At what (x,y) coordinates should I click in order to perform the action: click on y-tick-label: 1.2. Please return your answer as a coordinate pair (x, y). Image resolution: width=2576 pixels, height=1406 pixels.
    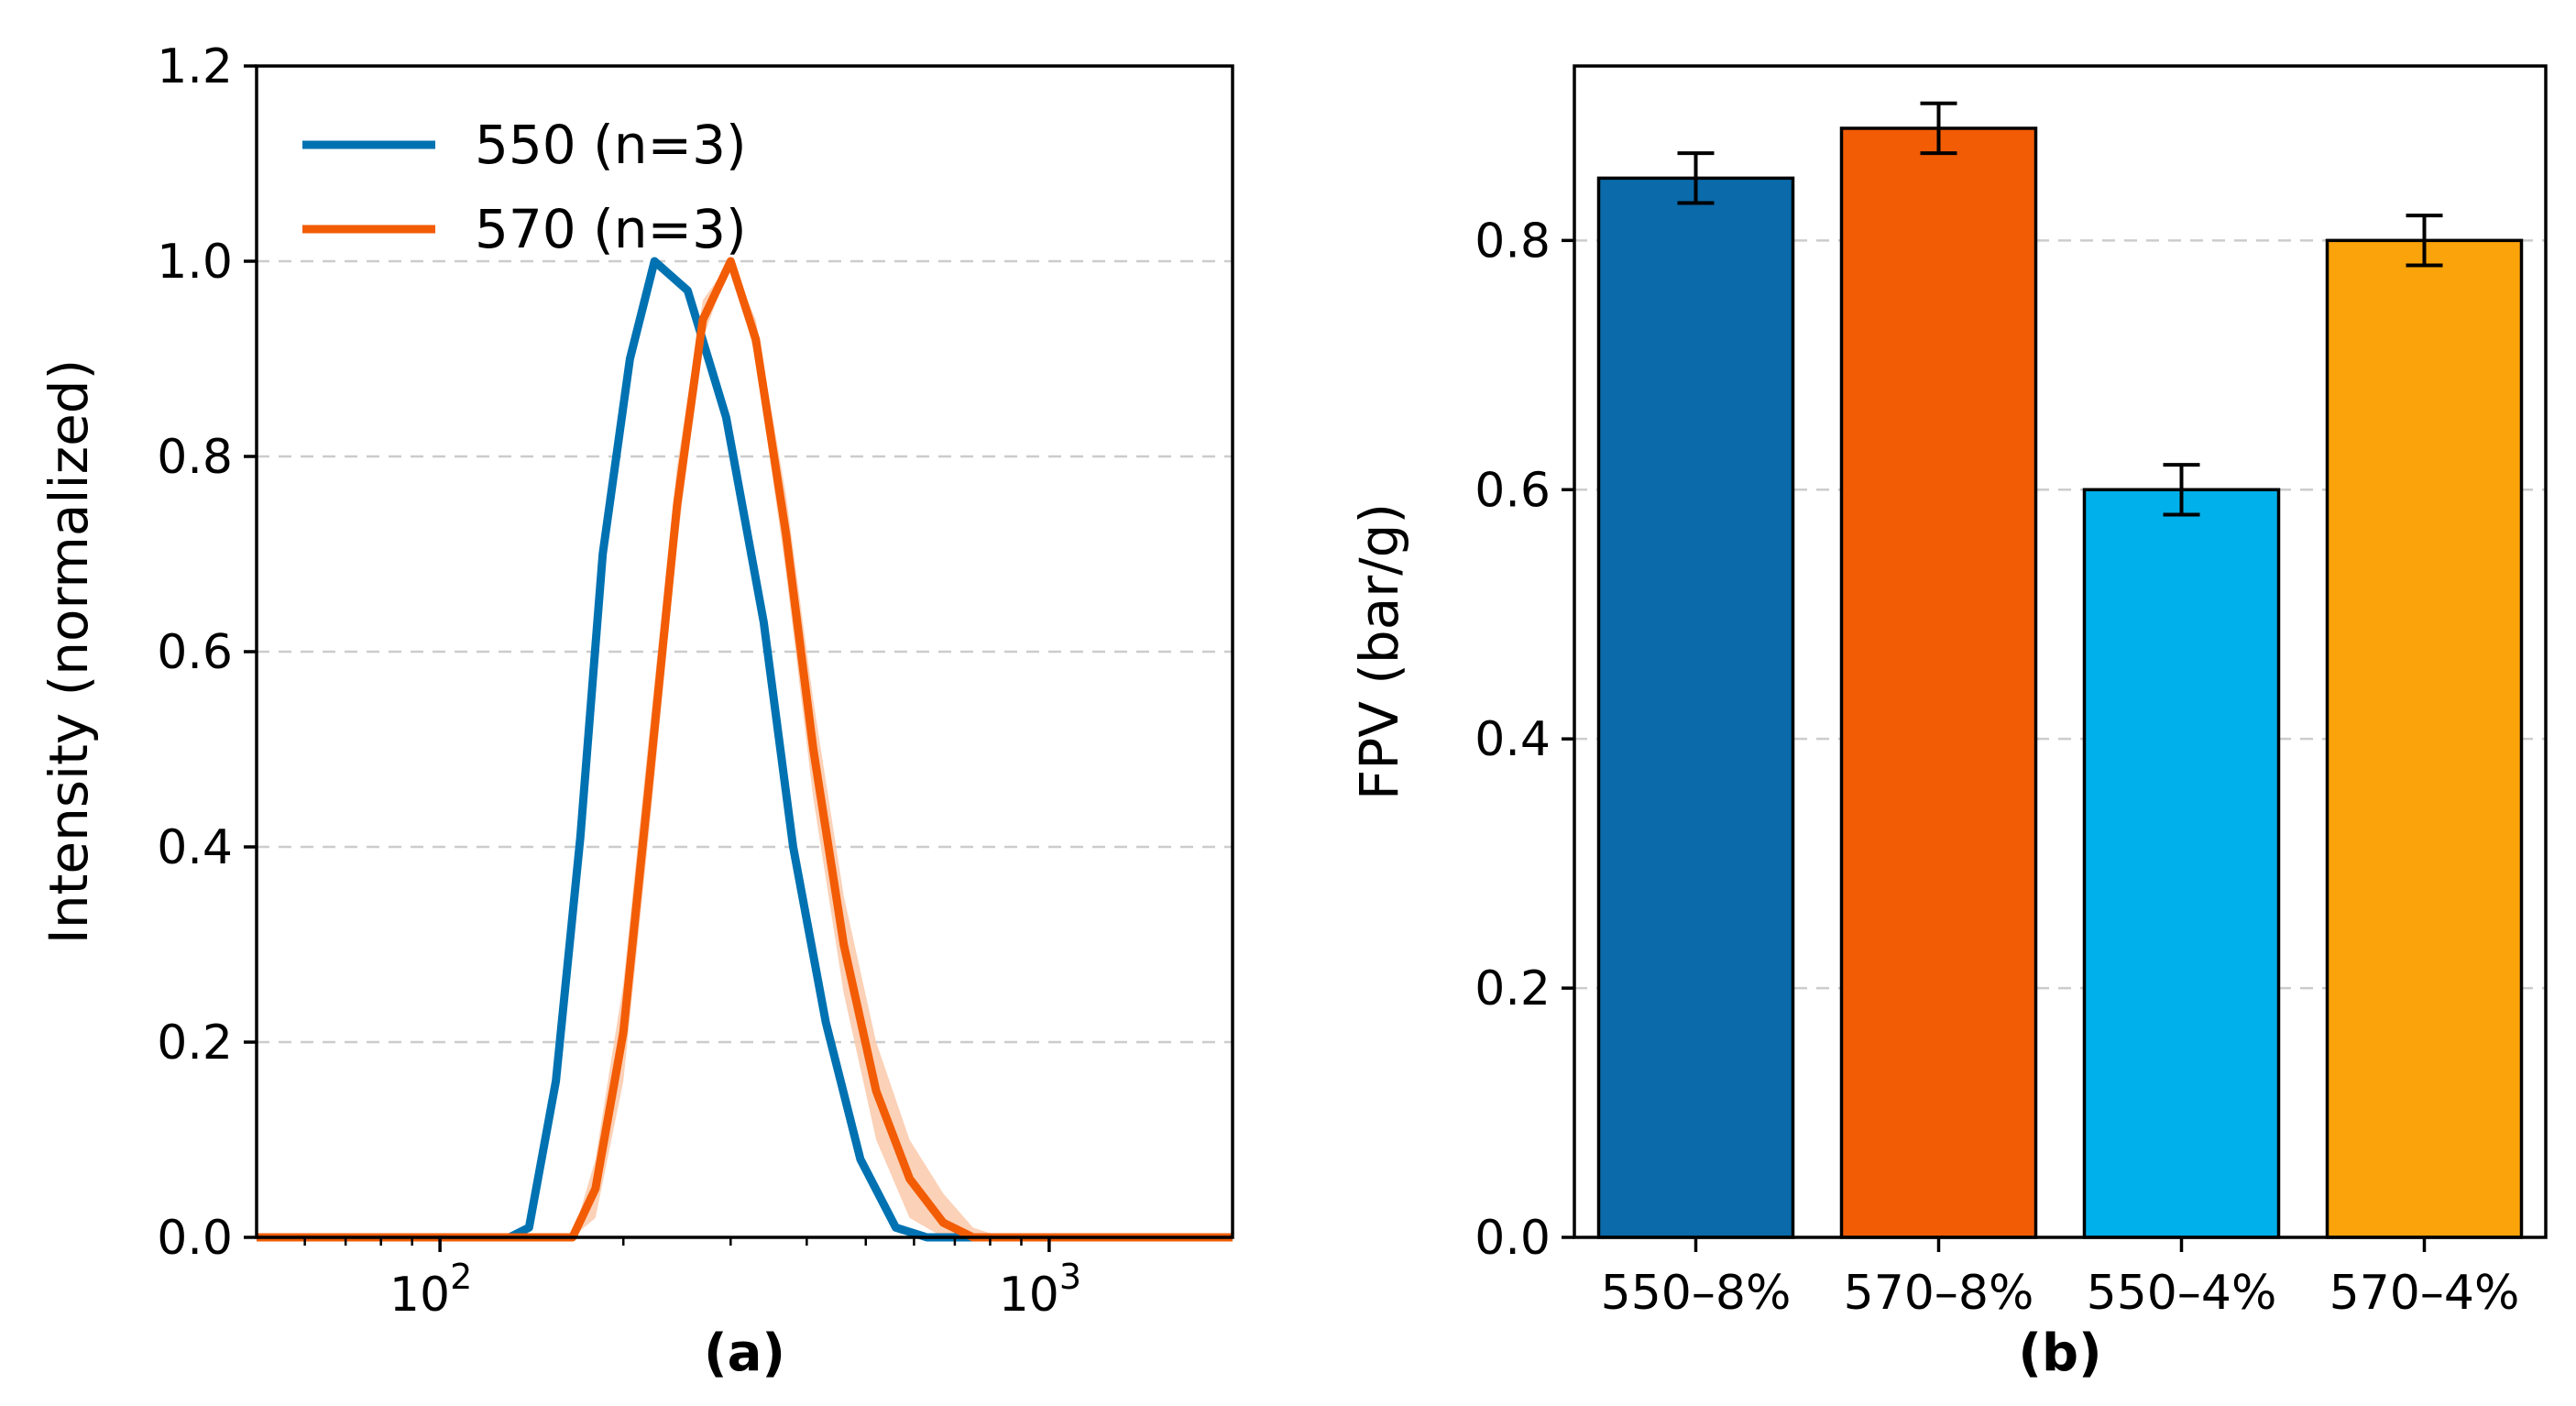
    Looking at the image, I should click on (195, 66).